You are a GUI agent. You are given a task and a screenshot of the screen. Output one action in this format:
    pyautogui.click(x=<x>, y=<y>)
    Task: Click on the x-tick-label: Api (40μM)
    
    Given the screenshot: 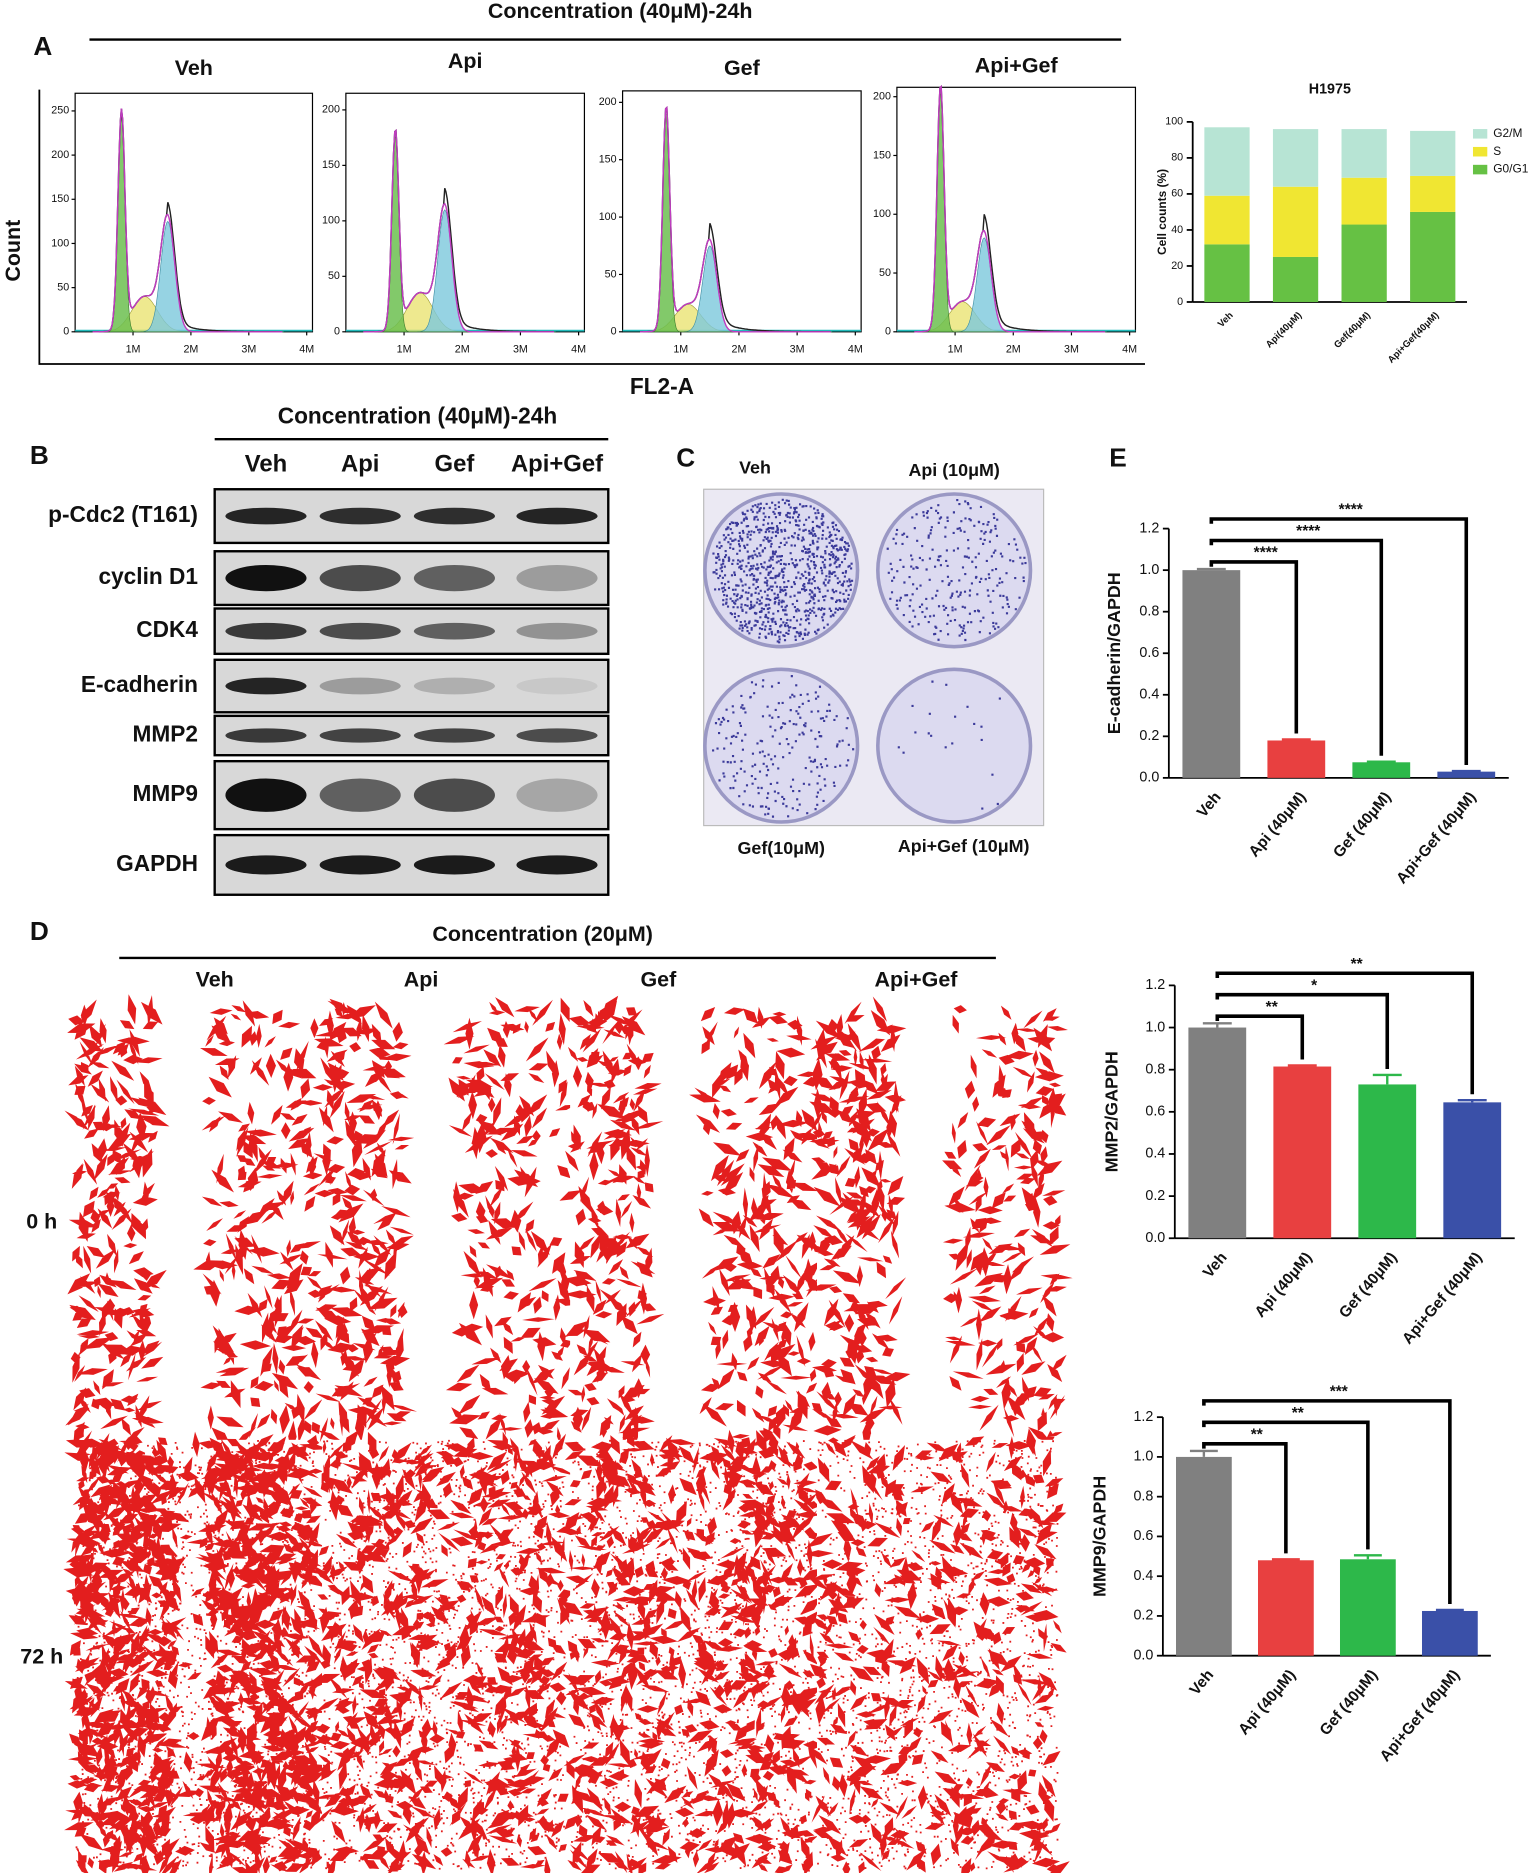 What is the action you would take?
    pyautogui.click(x=1267, y=1703)
    